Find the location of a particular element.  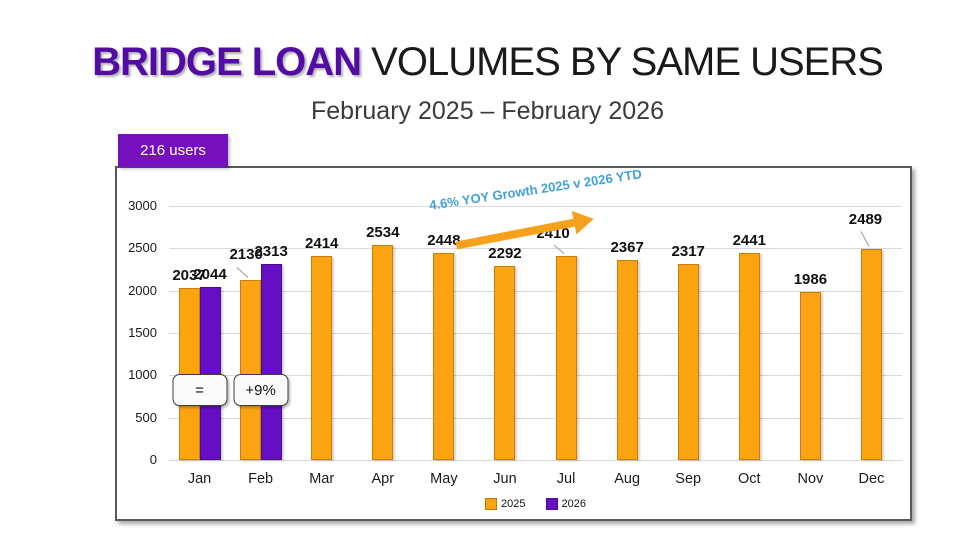

x-axis-label-mar: Mar is located at coordinates (322, 479).